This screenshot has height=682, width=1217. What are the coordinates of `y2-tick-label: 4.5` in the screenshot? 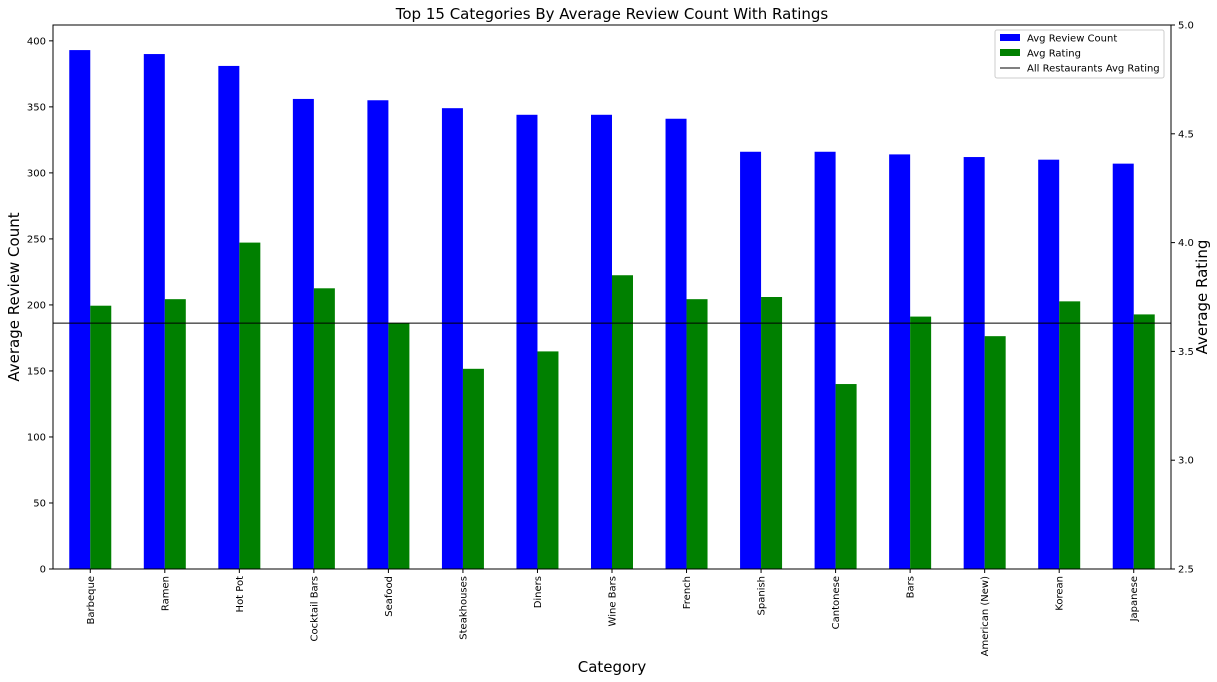 It's located at (1186, 134).